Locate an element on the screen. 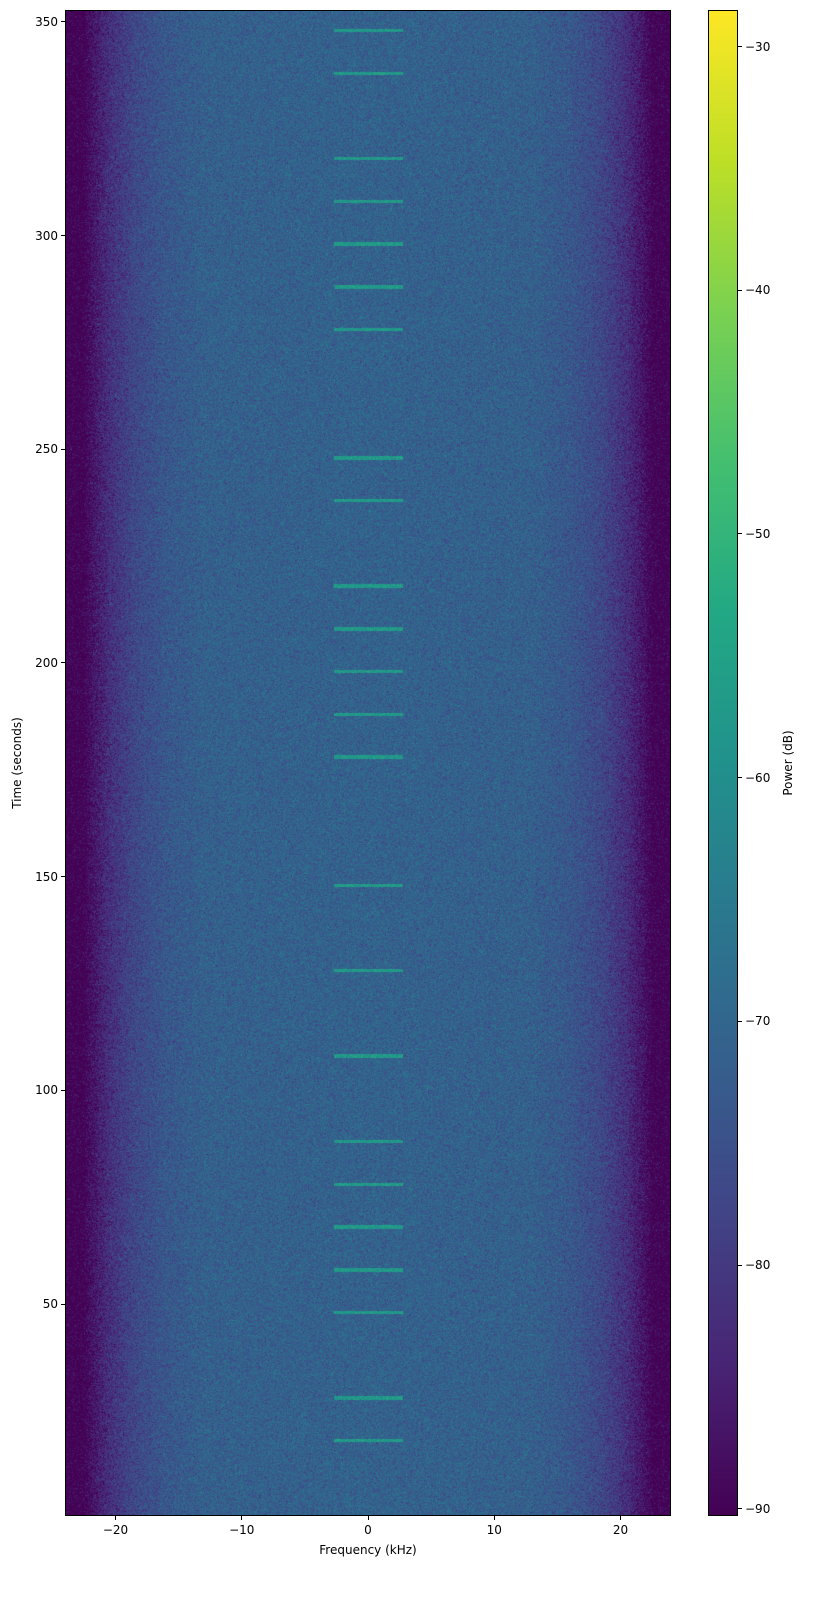  colorbar-tick-label: −90 is located at coordinates (757, 1509).